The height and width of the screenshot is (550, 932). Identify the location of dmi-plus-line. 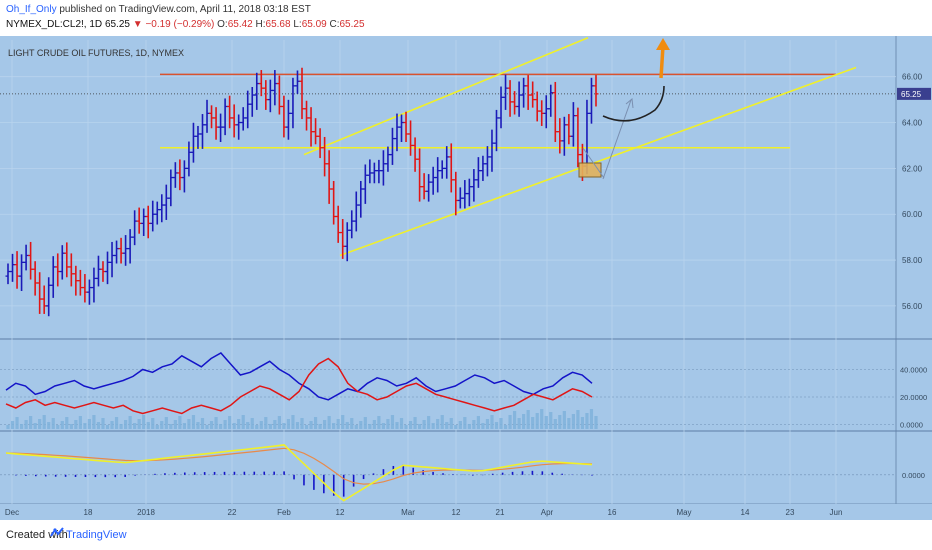
(299, 376).